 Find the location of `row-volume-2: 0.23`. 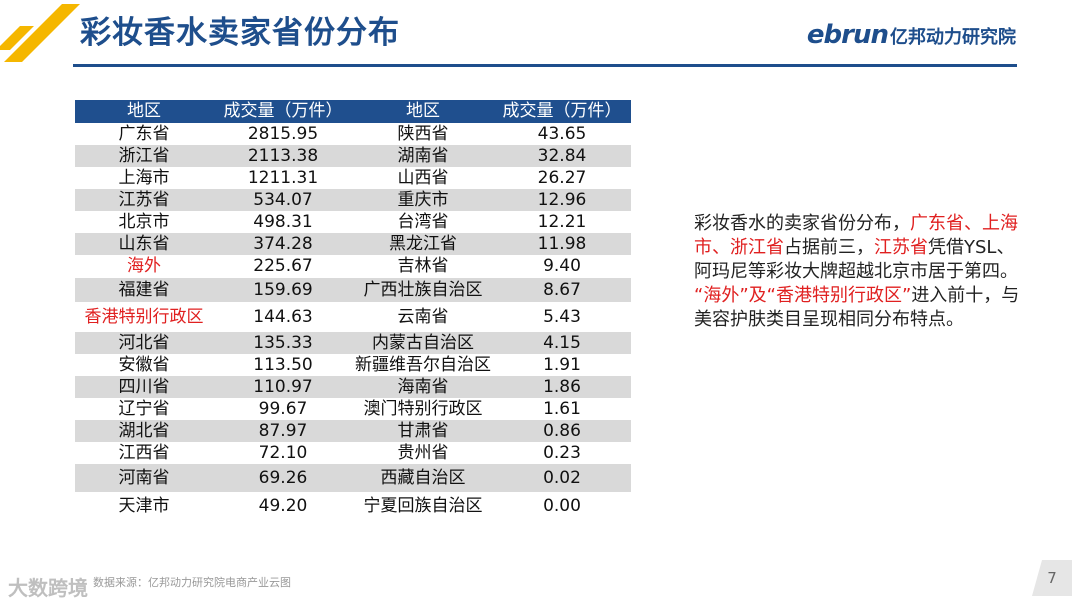

row-volume-2: 0.23 is located at coordinates (562, 453).